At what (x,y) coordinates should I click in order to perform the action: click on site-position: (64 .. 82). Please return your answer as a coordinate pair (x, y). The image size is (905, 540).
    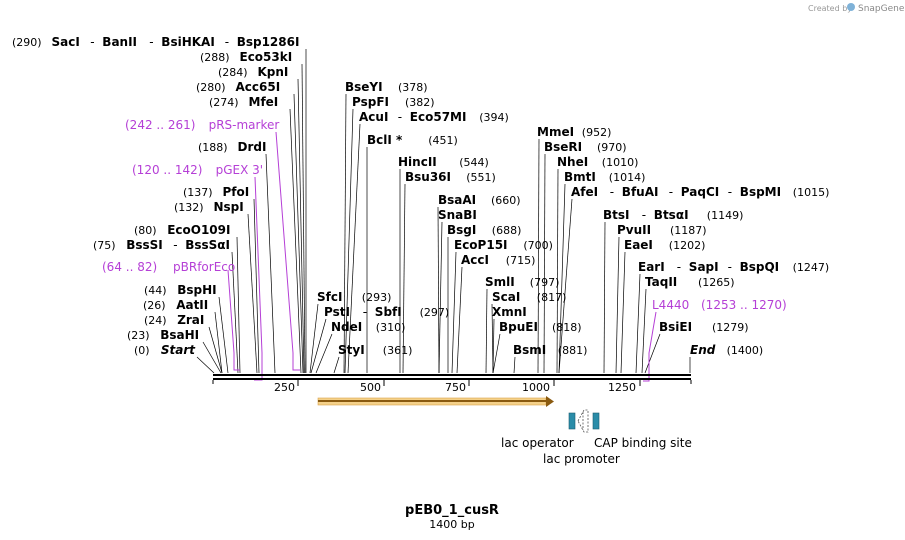
    Looking at the image, I should click on (129, 267).